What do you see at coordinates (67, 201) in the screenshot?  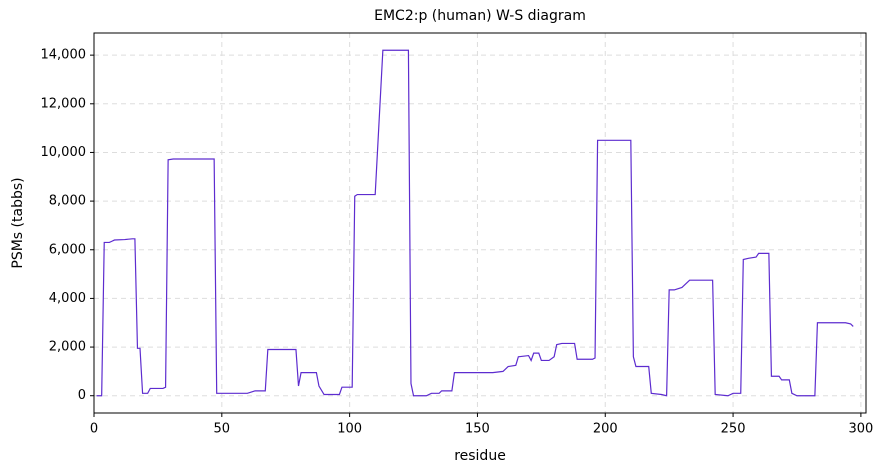 I see `y-tick-label: 8,000` at bounding box center [67, 201].